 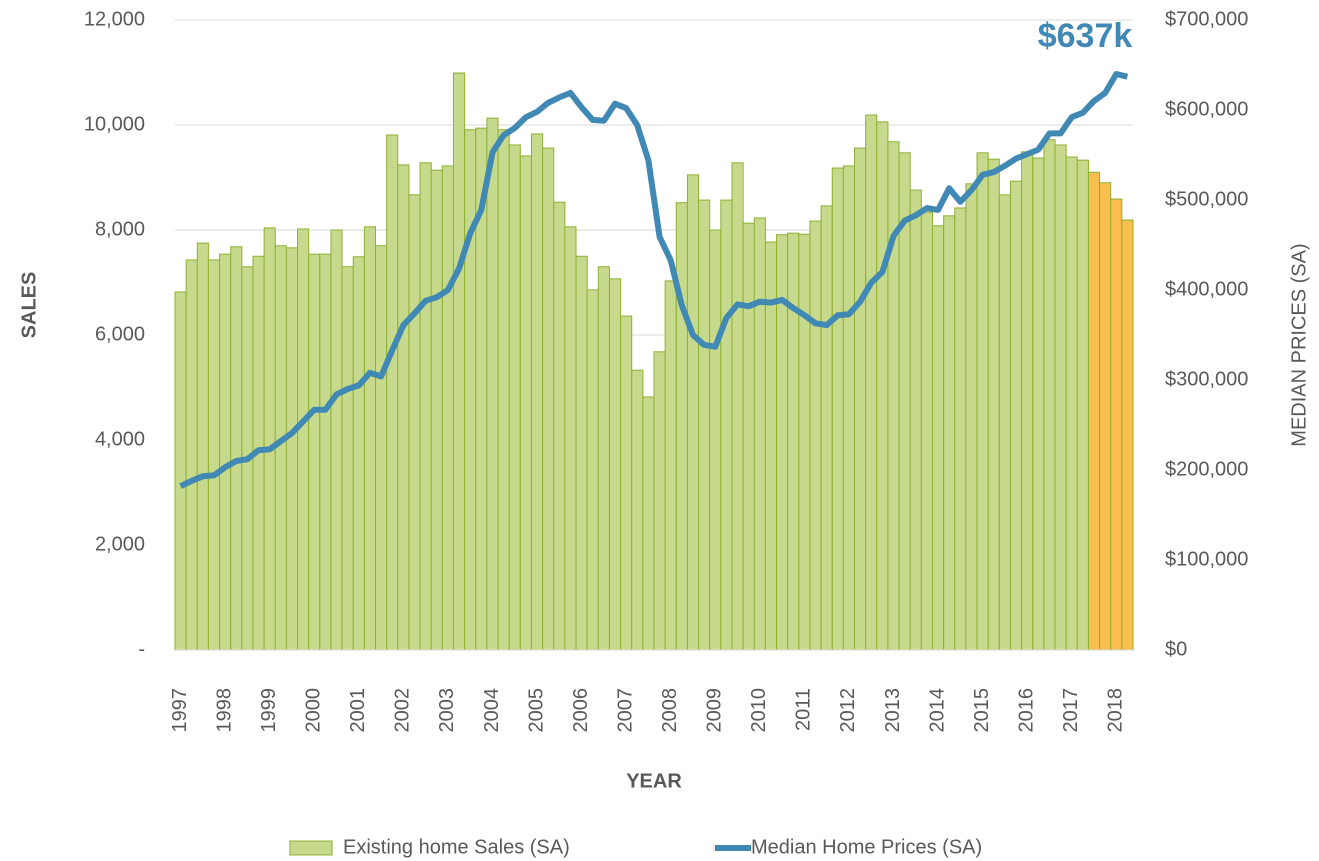 What do you see at coordinates (224, 710) in the screenshot?
I see `x-tick-label: 1998` at bounding box center [224, 710].